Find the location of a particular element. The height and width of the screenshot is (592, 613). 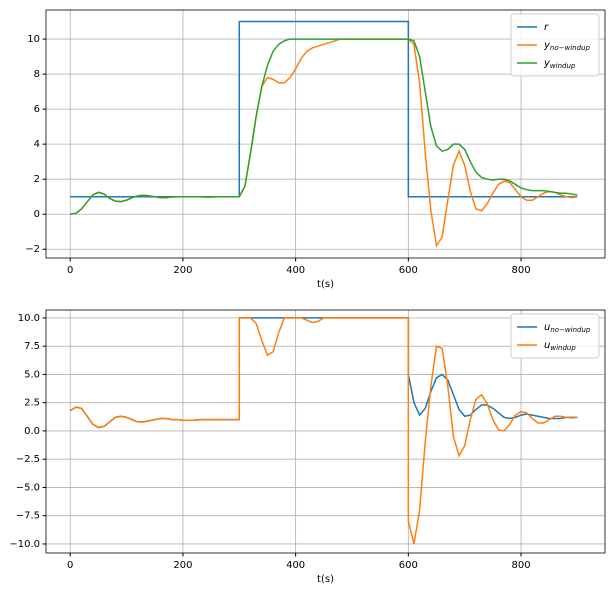

legend-name: r is located at coordinates (546, 27).